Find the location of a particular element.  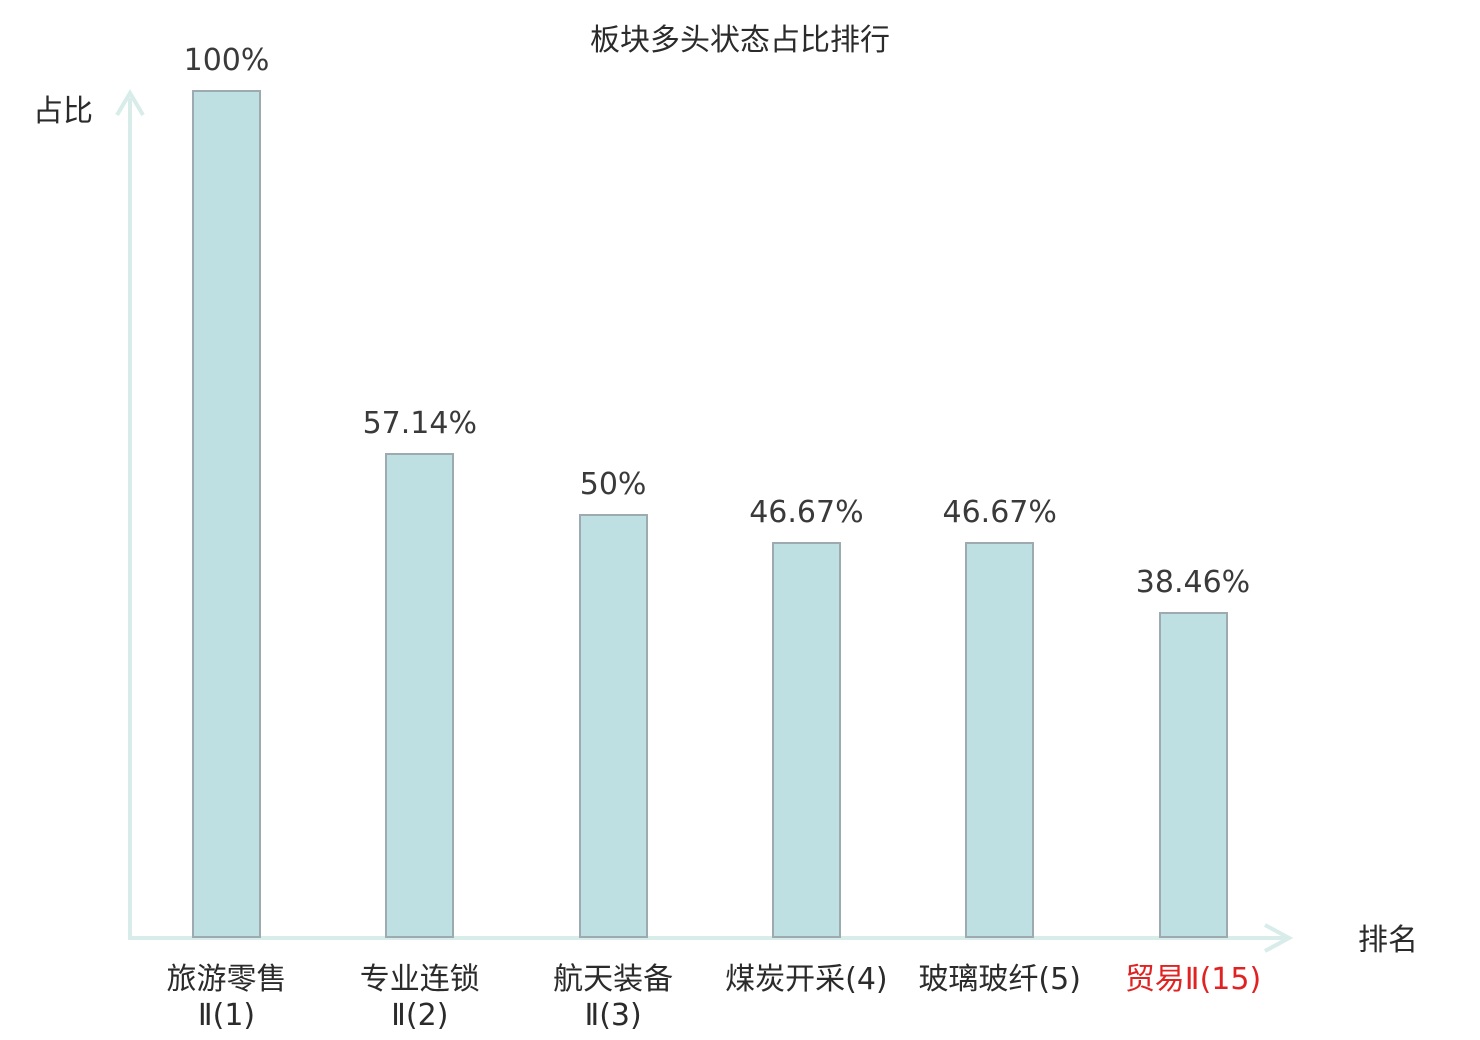

bar-value-label: 38.46% is located at coordinates (1193, 582).